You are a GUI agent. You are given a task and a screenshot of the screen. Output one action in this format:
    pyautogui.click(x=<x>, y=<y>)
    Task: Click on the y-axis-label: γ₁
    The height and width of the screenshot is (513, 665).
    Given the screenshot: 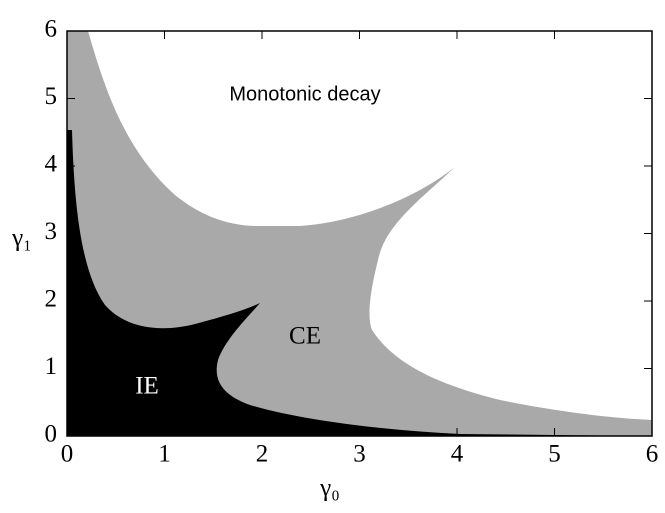 What is the action you would take?
    pyautogui.click(x=21, y=238)
    